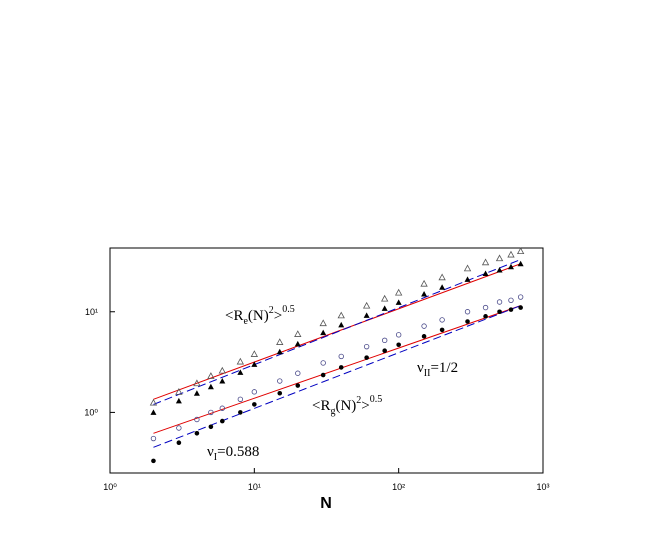 Image resolution: width=654 pixels, height=545 pixels. Describe the element at coordinates (347, 405) in the screenshot. I see `annotation: <Rg(N)2>0.5` at that location.